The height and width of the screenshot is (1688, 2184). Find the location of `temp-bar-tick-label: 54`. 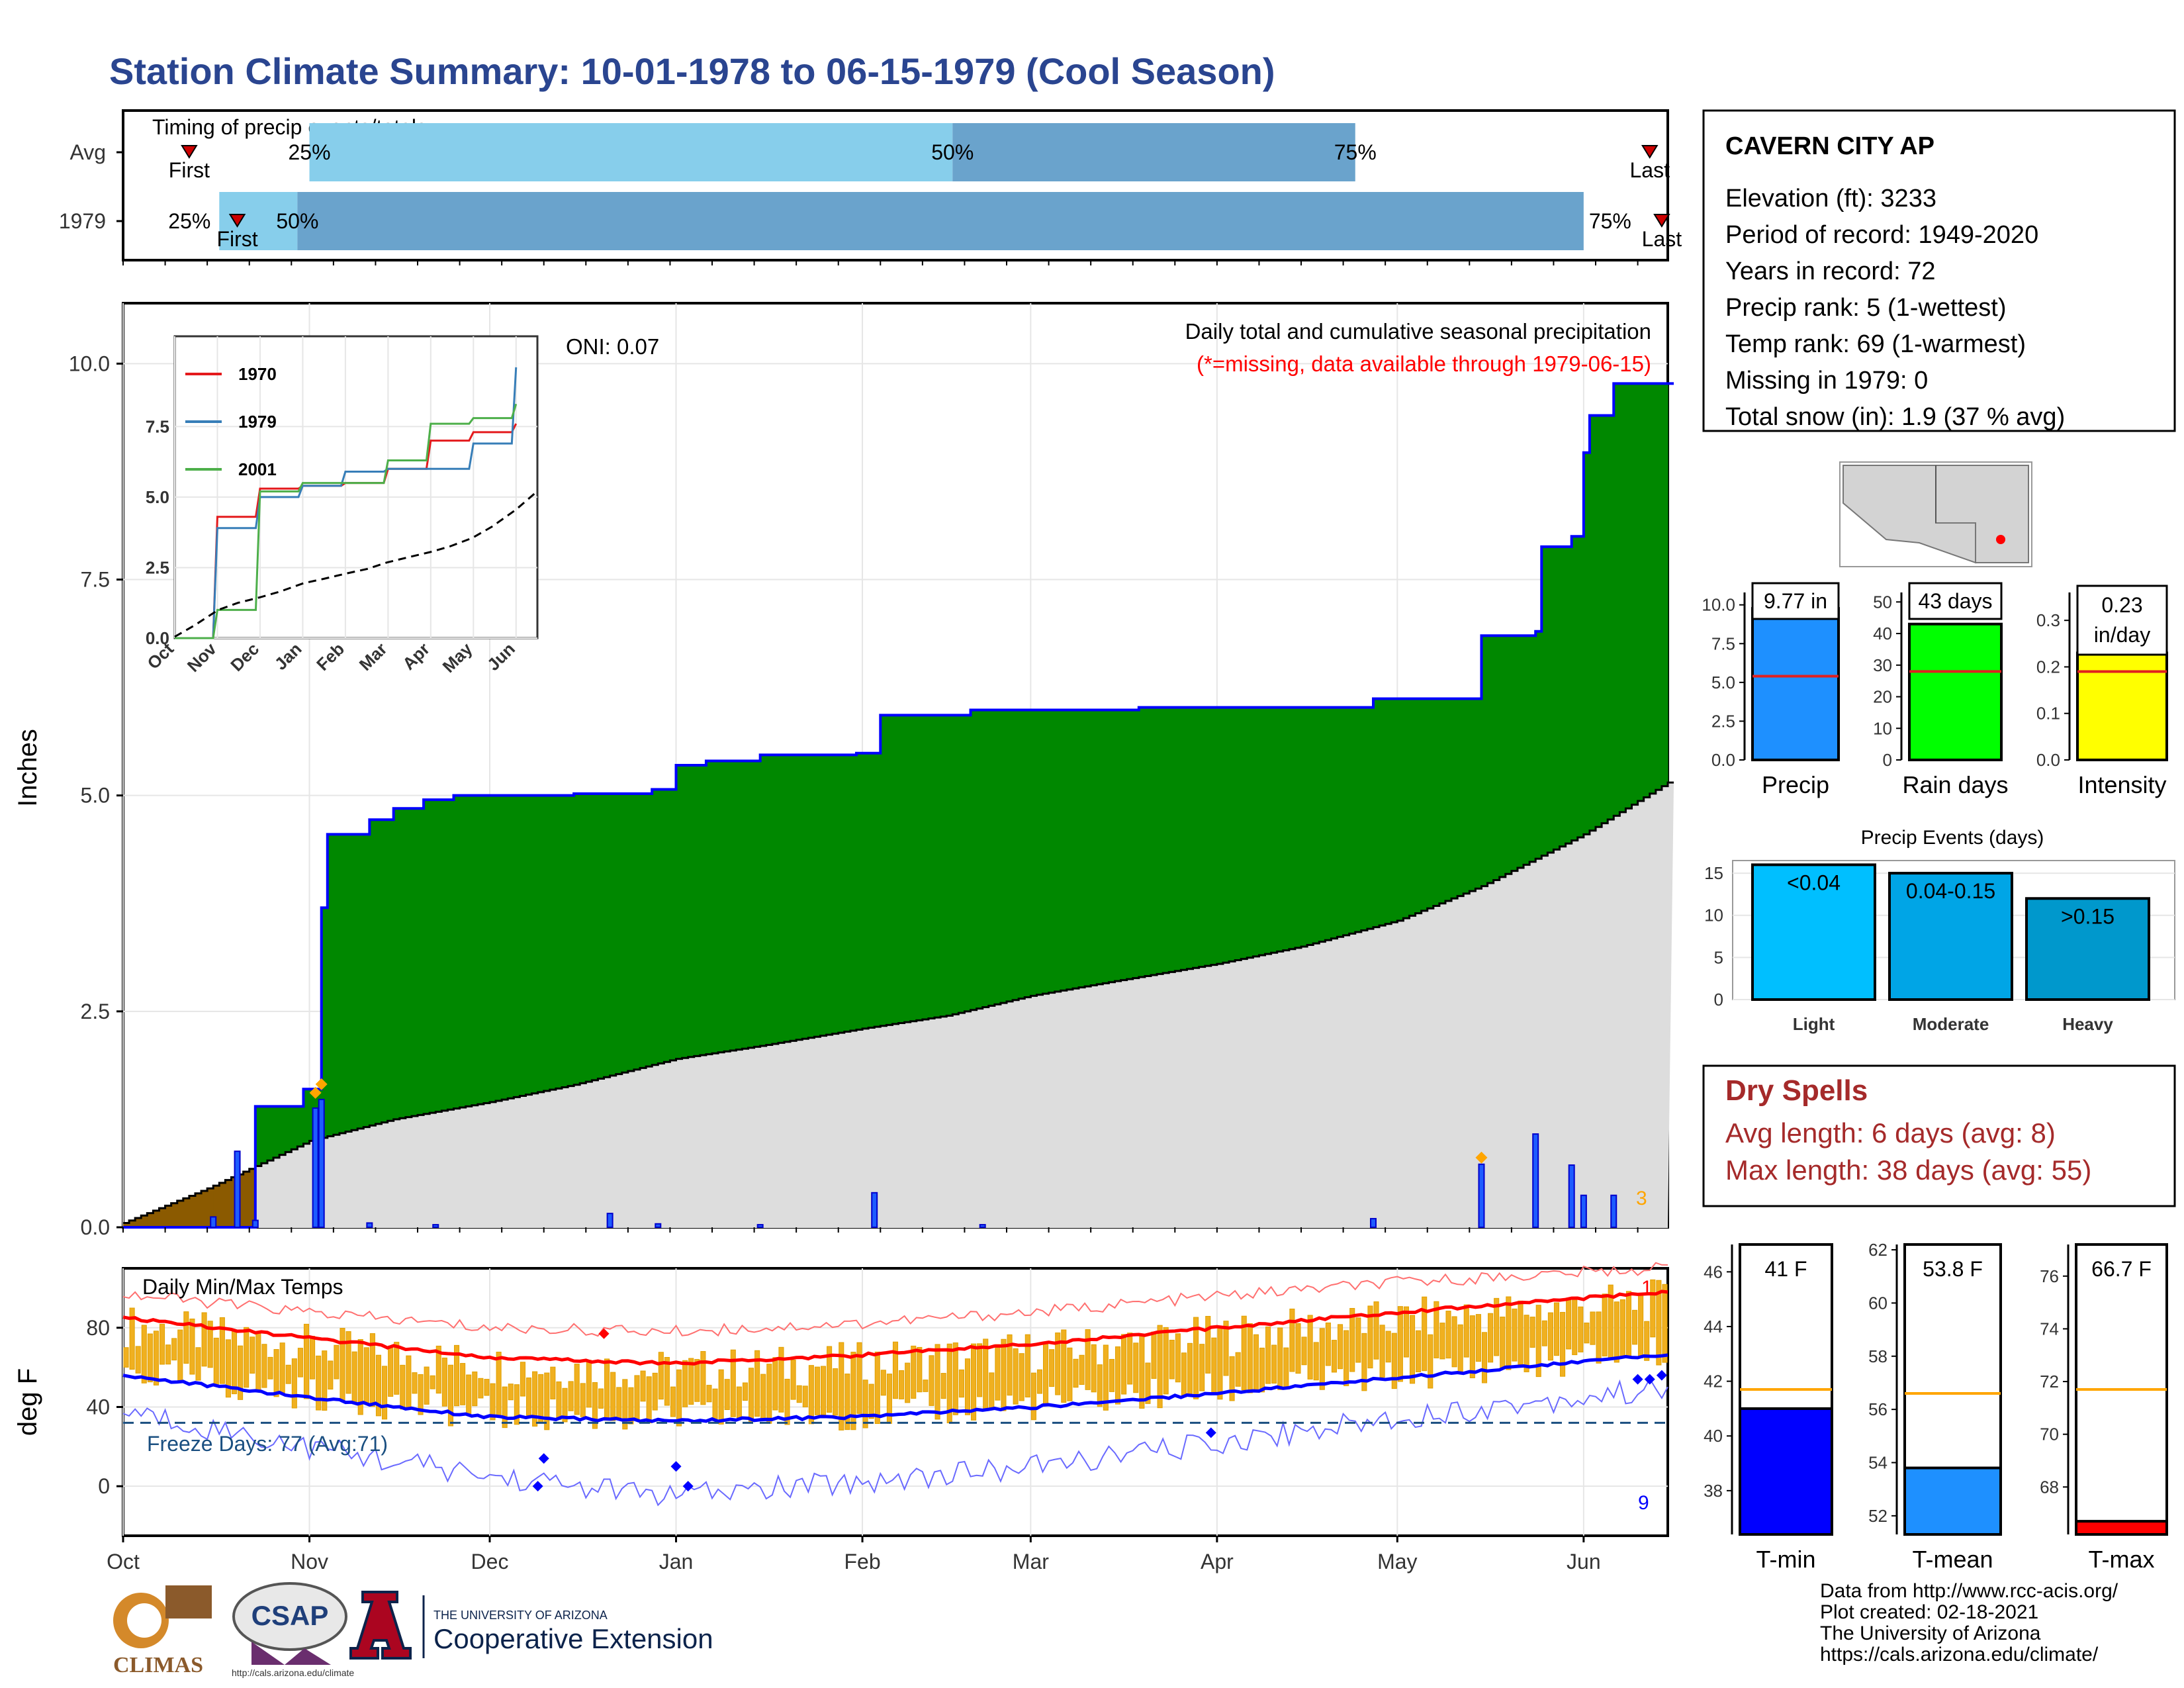

temp-bar-tick-label: 54 is located at coordinates (1878, 1463).